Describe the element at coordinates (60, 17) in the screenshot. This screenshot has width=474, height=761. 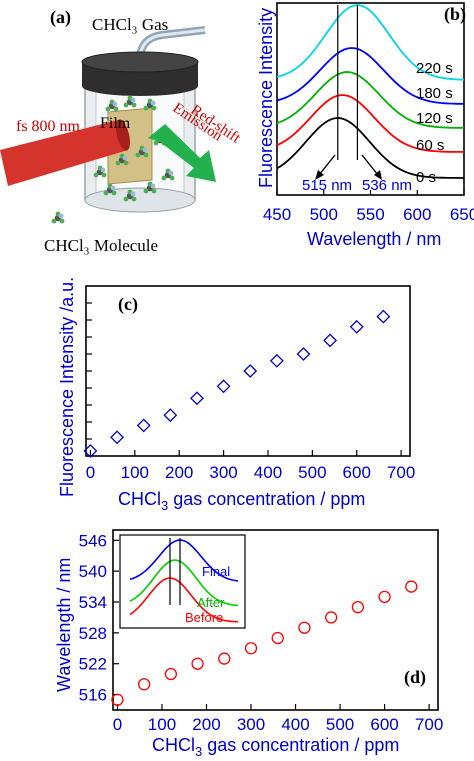
I see `panel-a-label: (a)` at that location.